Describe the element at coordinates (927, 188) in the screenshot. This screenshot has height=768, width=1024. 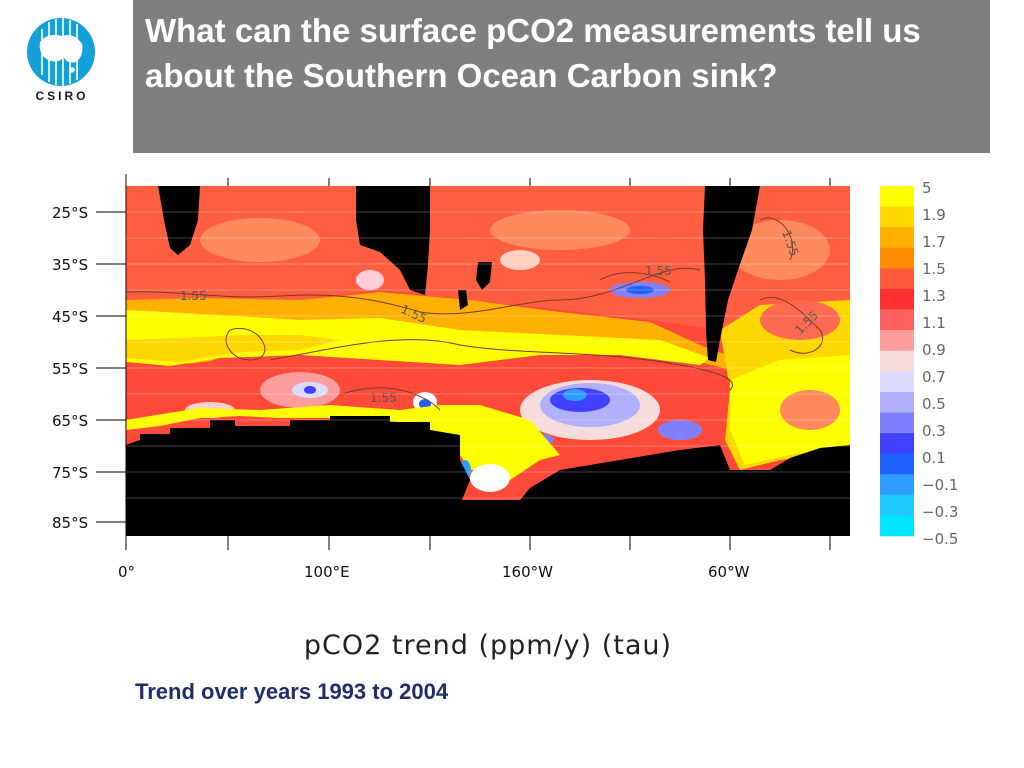
I see `legend-label: 5` at that location.